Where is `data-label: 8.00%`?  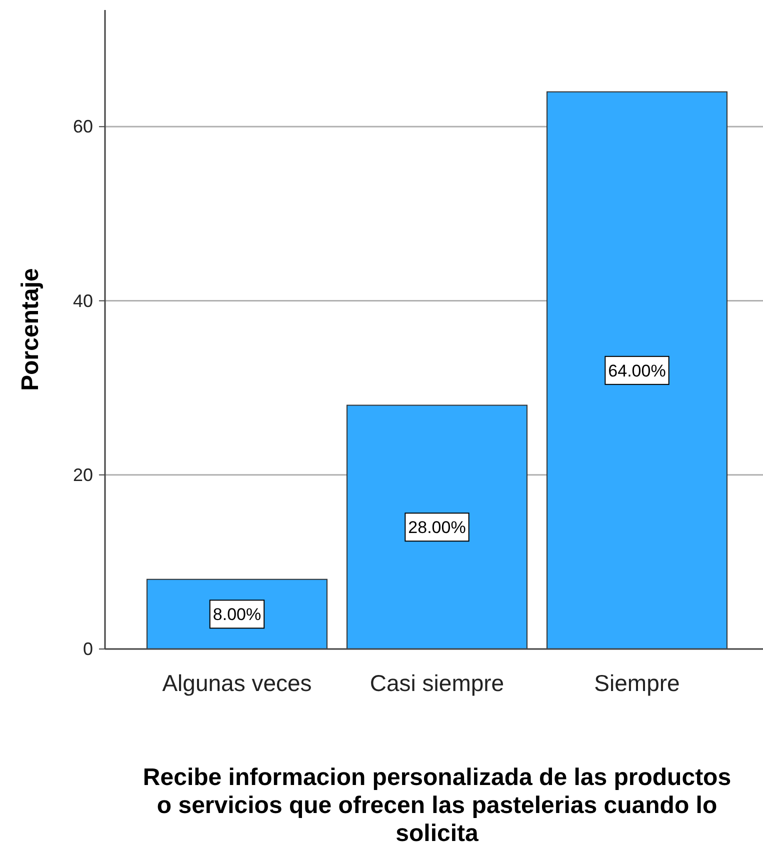
data-label: 8.00% is located at coordinates (237, 614).